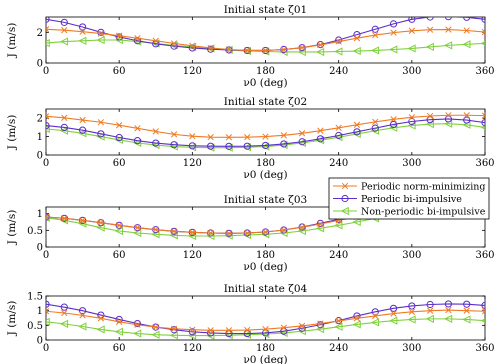 The width and height of the screenshot is (495, 364). Describe the element at coordinates (119, 71) in the screenshot. I see `x-tick-label: 60` at that location.